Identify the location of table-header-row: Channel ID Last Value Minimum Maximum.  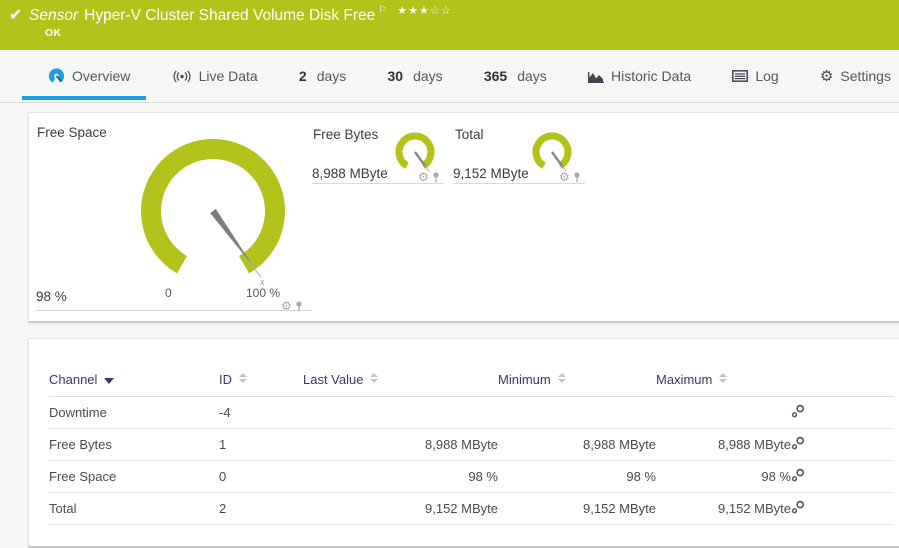
(471, 382).